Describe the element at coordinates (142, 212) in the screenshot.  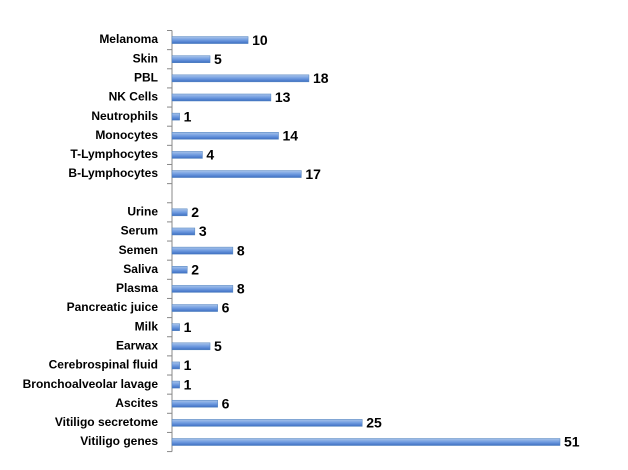
I see `y-tick-label: Urine` at that location.